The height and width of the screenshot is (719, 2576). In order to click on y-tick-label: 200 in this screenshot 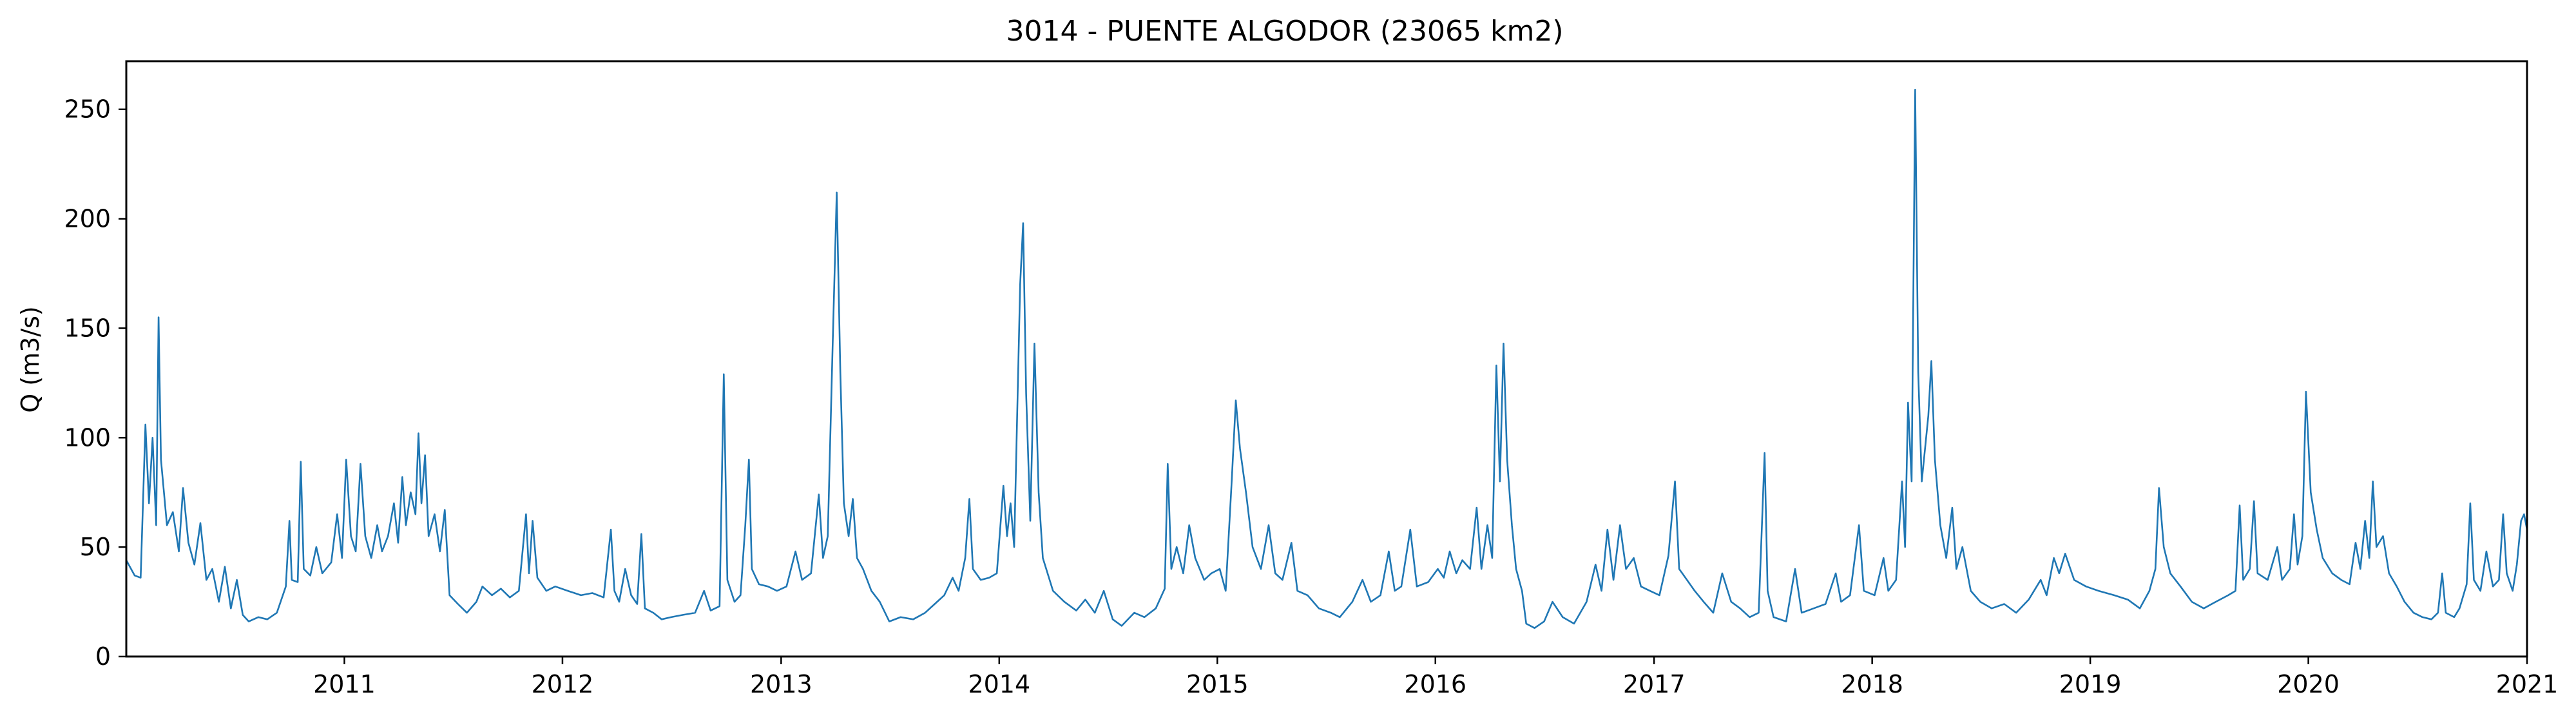, I will do `click(88, 219)`.